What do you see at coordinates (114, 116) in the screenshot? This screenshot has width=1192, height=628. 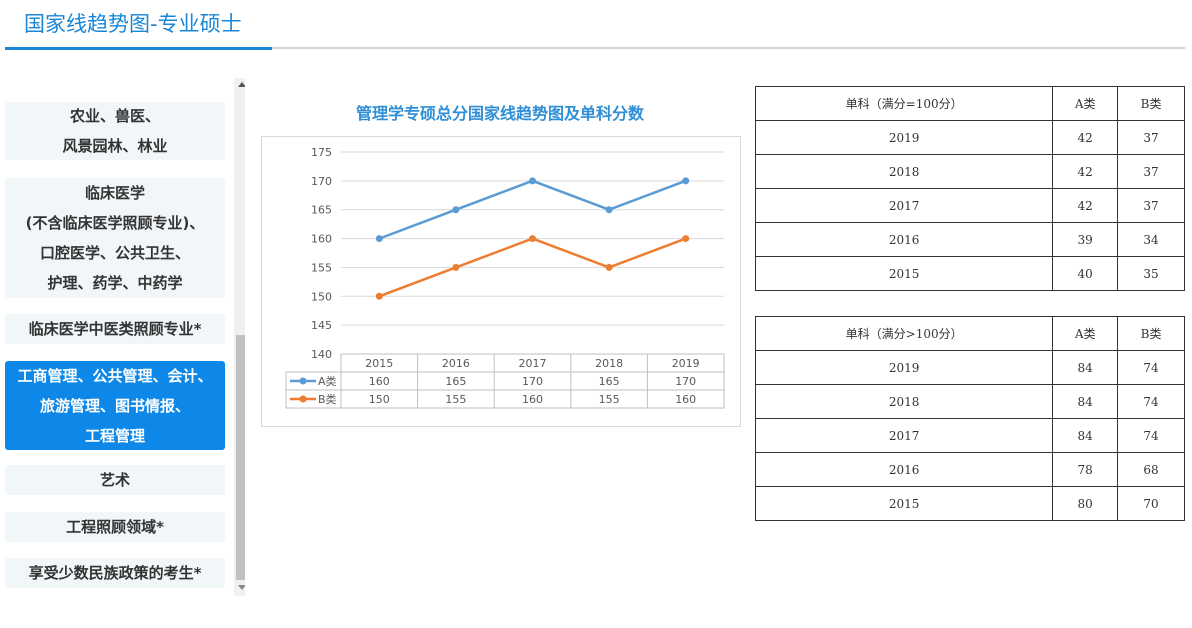 I see `sidebar-item-label: 农业、兽医、` at bounding box center [114, 116].